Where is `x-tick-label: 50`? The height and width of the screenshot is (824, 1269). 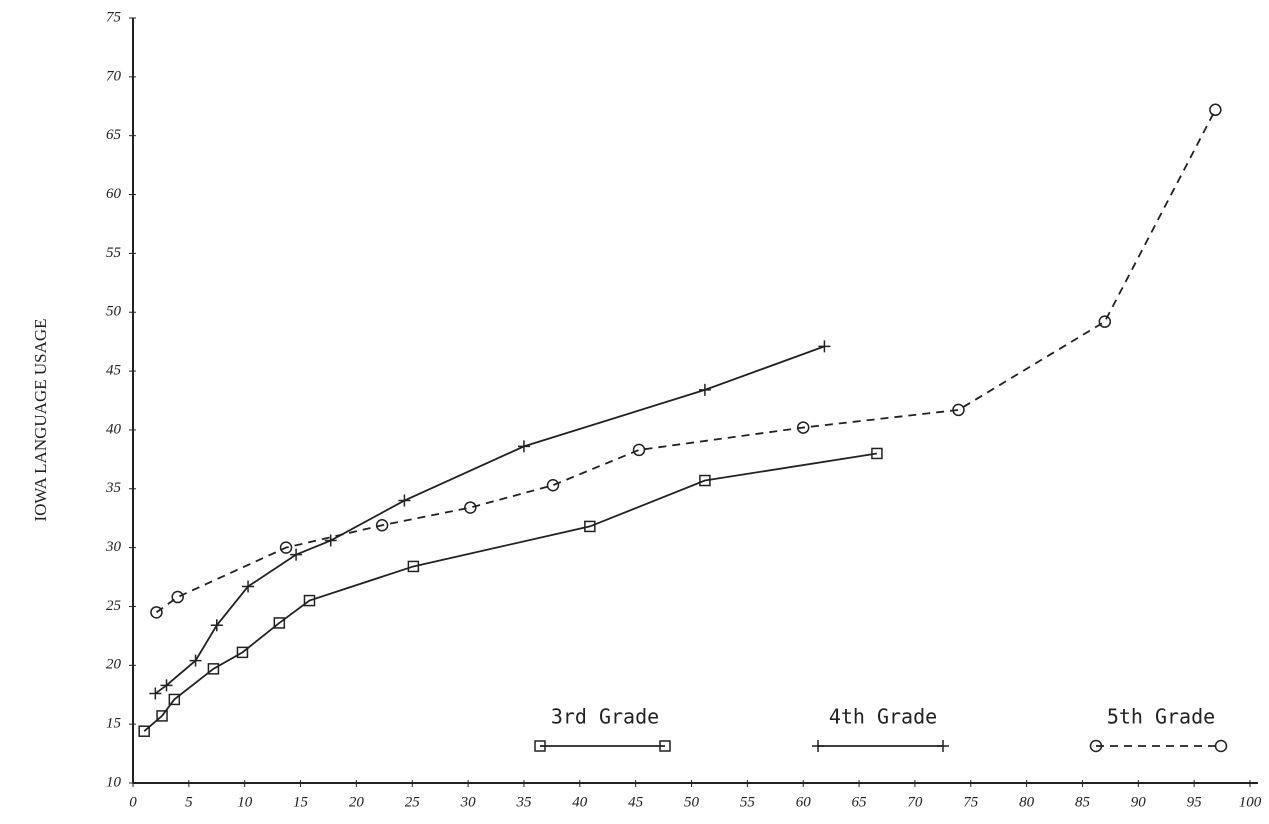
x-tick-label: 50 is located at coordinates (692, 802).